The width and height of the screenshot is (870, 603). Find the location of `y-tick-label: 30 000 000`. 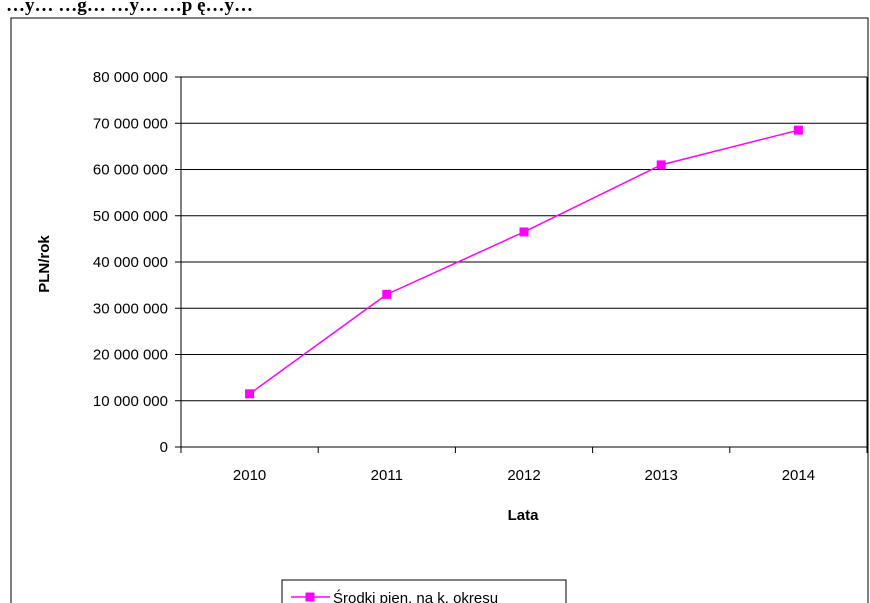

y-tick-label: 30 000 000 is located at coordinates (130, 308).